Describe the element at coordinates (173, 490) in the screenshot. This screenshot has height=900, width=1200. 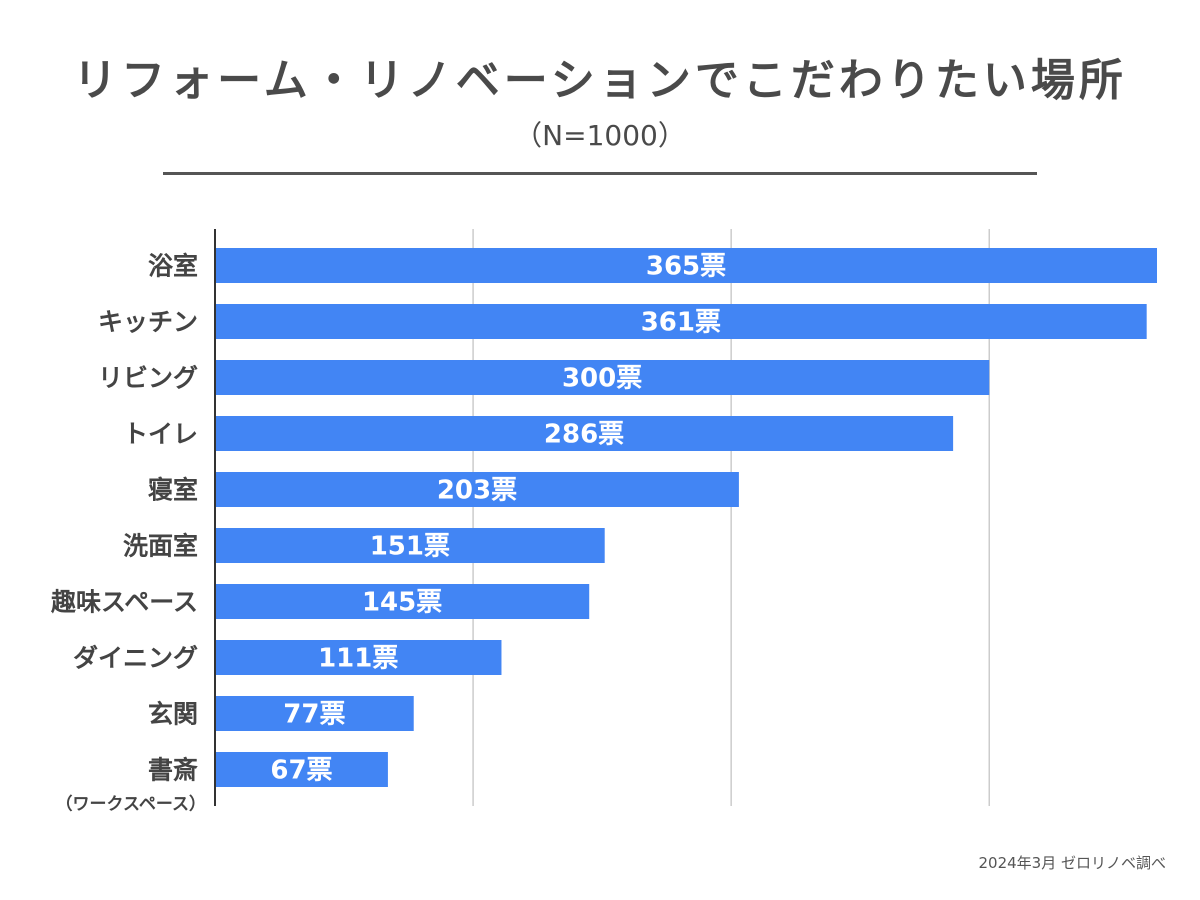
I see `category-label: 寝室` at that location.